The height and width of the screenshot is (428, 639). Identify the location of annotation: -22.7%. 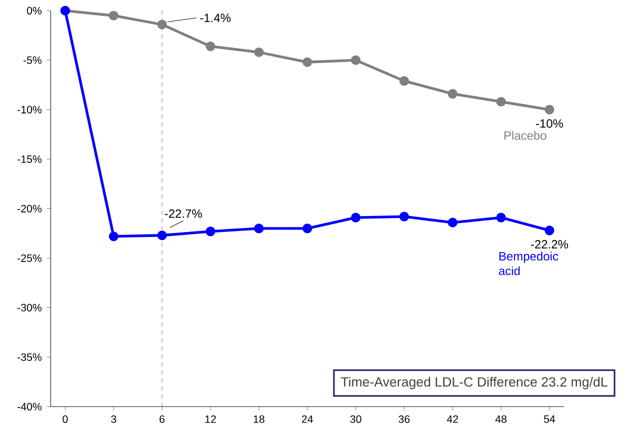
(183, 213).